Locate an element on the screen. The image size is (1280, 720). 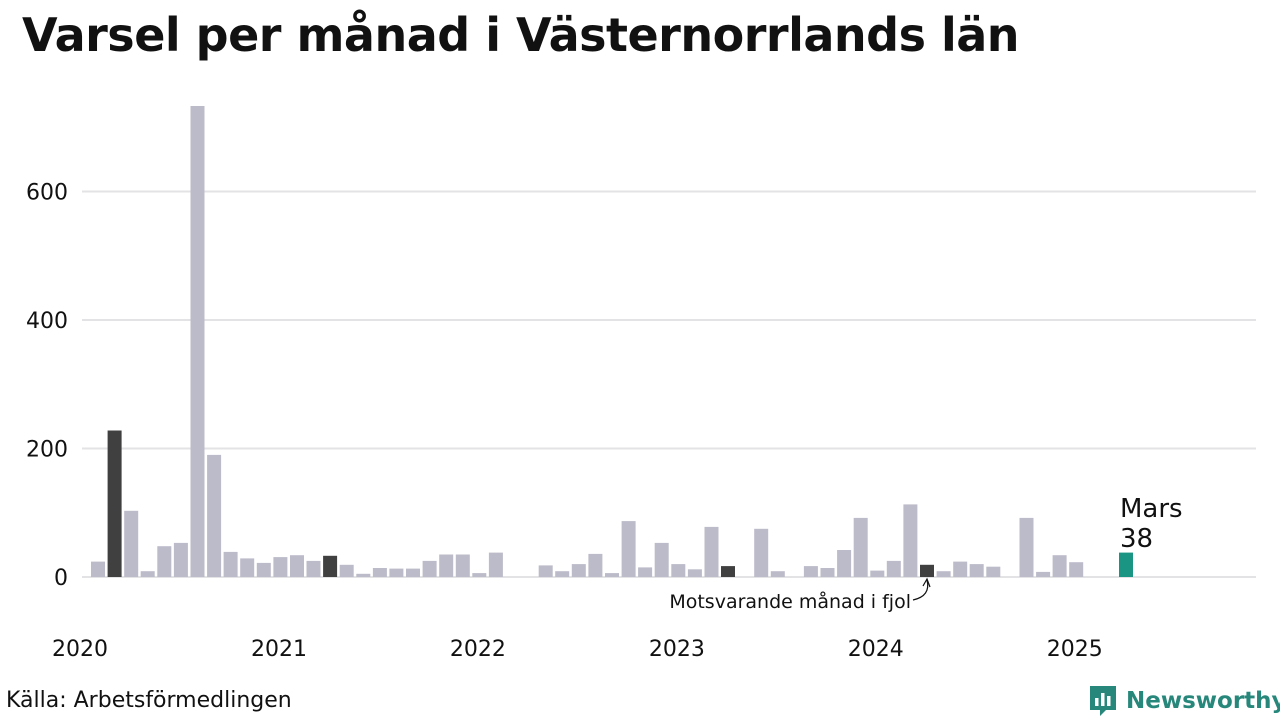
x-tick-label: 2022 is located at coordinates (478, 649).